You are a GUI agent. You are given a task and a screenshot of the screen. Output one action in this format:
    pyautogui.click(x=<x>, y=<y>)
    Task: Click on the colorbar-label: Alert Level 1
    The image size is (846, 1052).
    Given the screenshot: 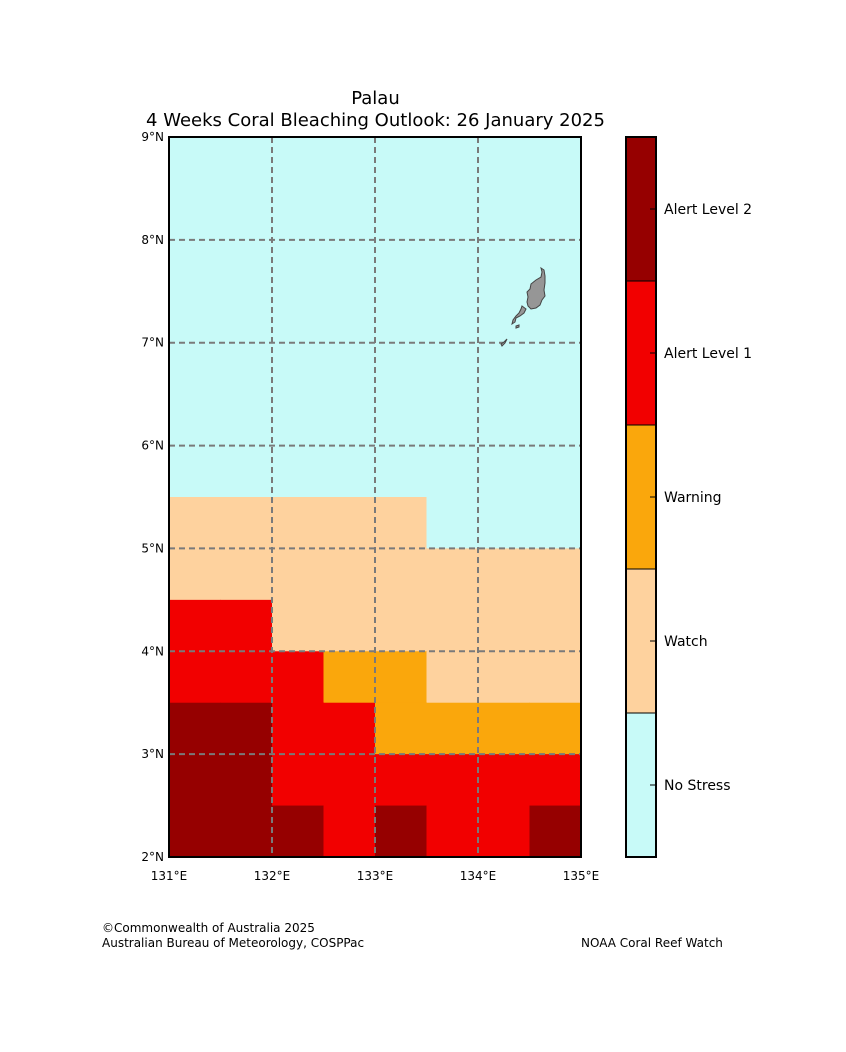 What is the action you would take?
    pyautogui.click(x=708, y=354)
    